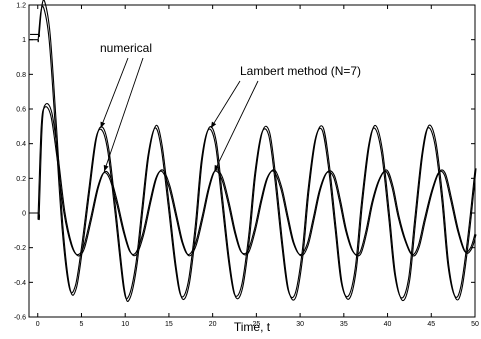 The height and width of the screenshot is (339, 481). What do you see at coordinates (20, 283) in the screenshot?
I see `y-tick-label: -0.4` at bounding box center [20, 283].